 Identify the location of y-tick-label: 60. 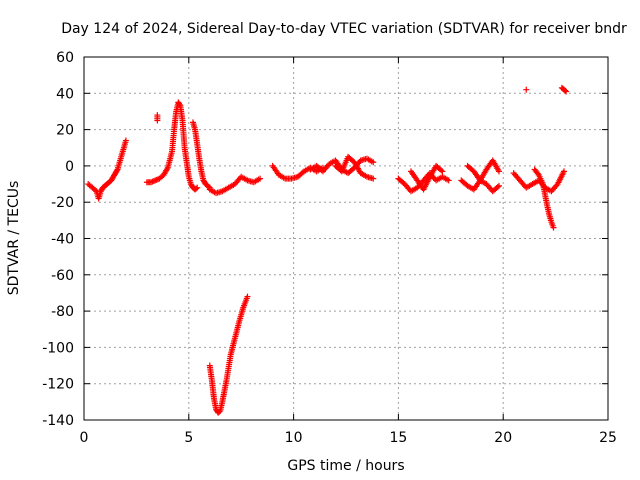
(65, 58).